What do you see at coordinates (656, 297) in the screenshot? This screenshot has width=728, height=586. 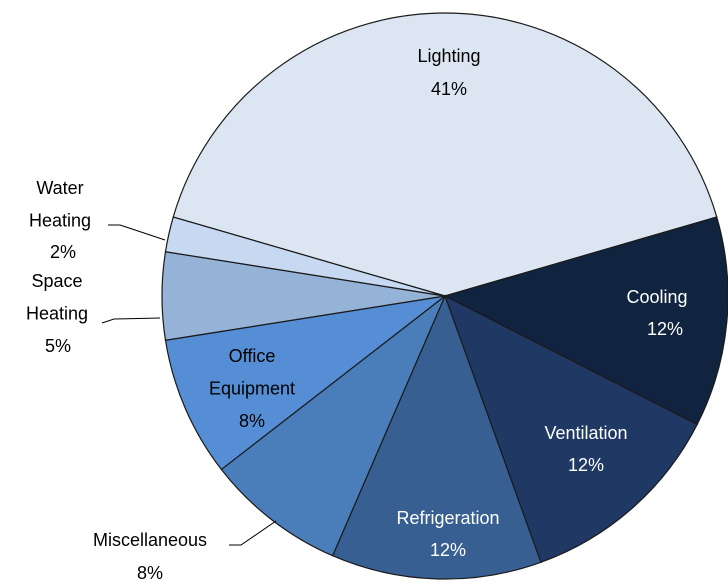 I see `slice-label: Cooling` at bounding box center [656, 297].